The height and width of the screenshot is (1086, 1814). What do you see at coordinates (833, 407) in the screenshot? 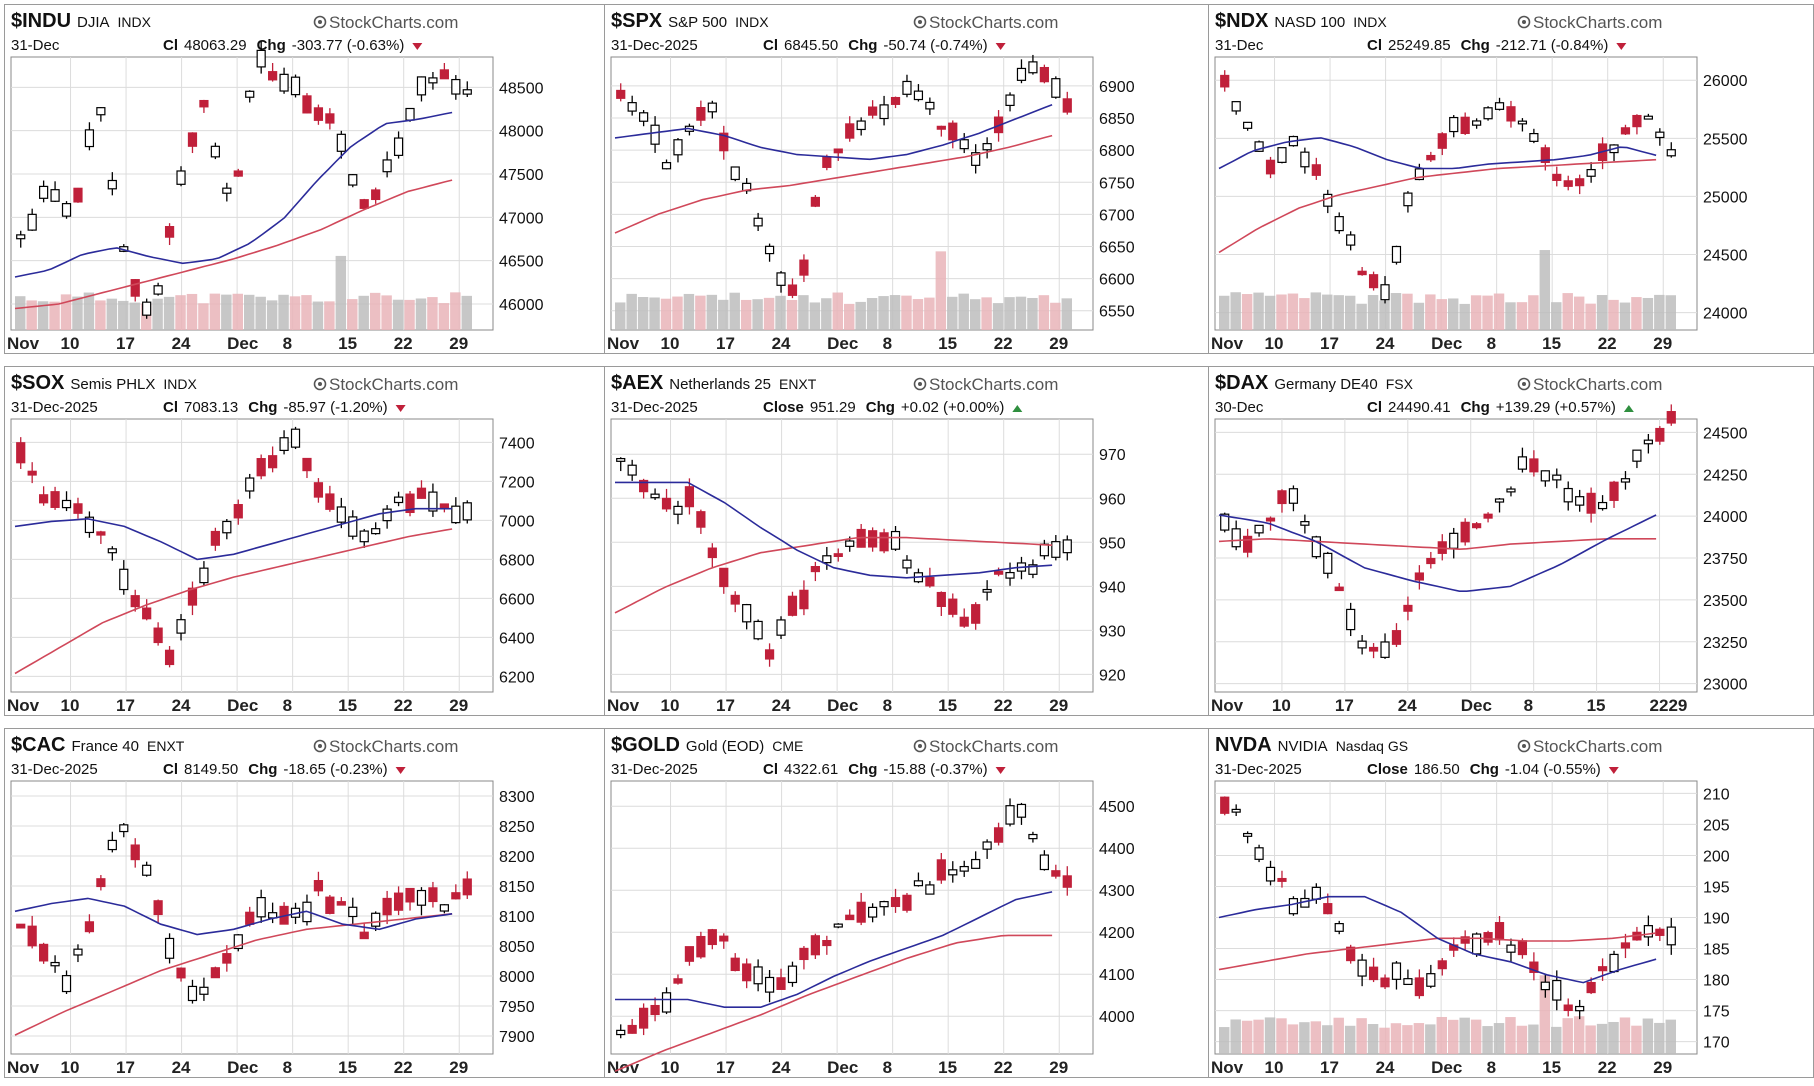
I see `close-value: 951.29` at bounding box center [833, 407].